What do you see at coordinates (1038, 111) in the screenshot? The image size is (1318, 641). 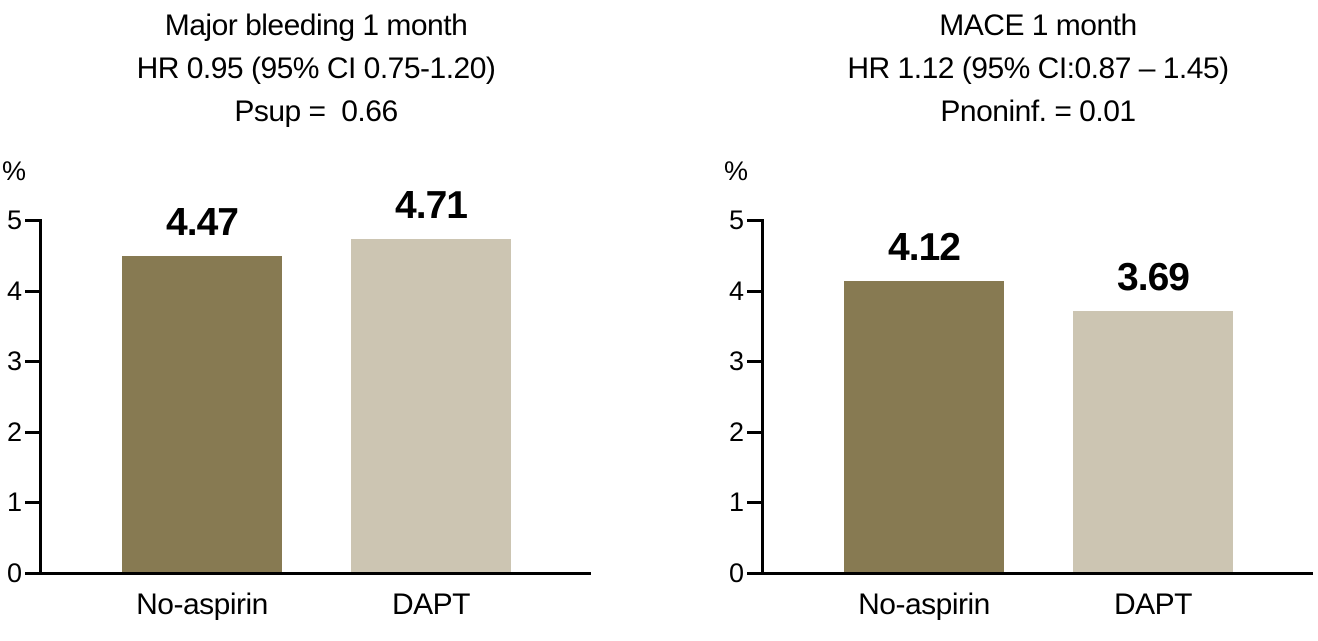 I see `chart-subtitle-pvalue: Pnoninf. = 0.01` at bounding box center [1038, 111].